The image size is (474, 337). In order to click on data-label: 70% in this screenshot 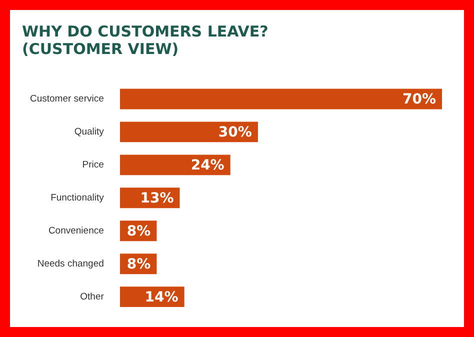, I will do `click(419, 100)`.